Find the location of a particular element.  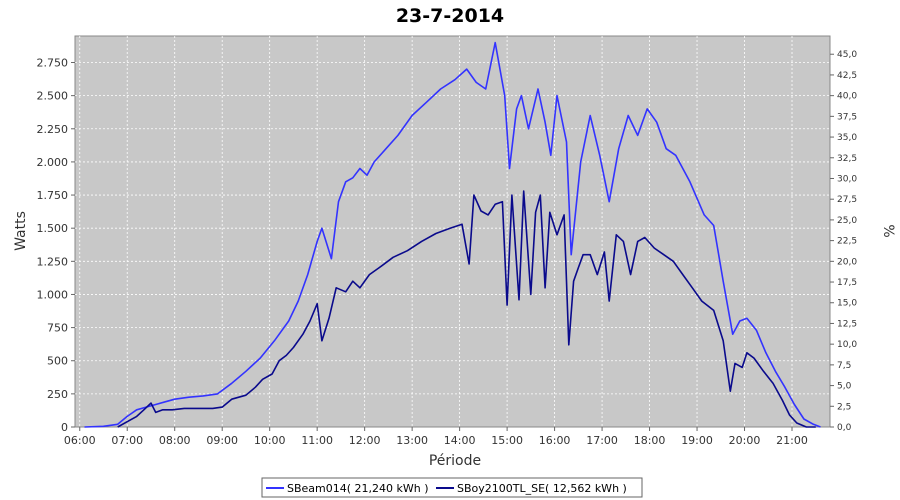

x-tick-label: 09:00 is located at coordinates (222, 440).